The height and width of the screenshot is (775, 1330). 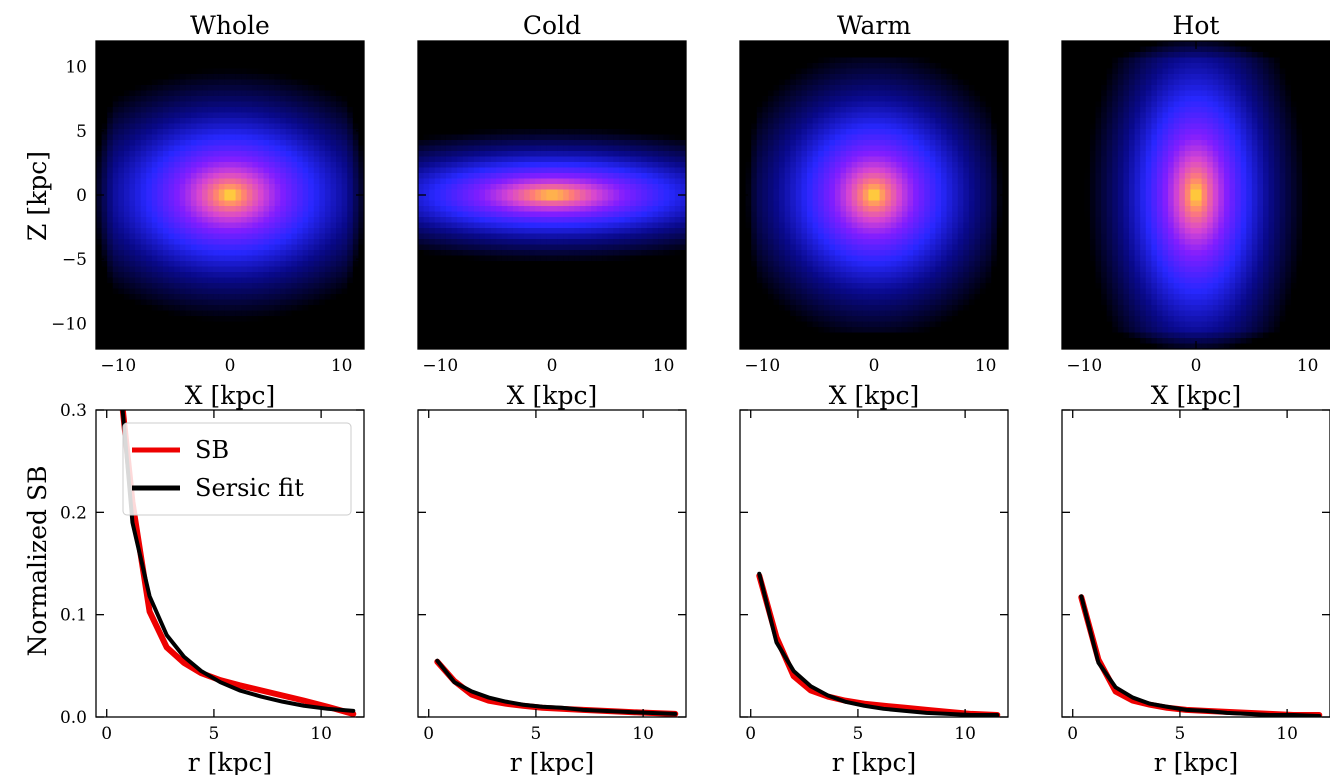 What do you see at coordinates (230, 395) in the screenshot?
I see `top-xlabel-whole: X [kpc]` at bounding box center [230, 395].